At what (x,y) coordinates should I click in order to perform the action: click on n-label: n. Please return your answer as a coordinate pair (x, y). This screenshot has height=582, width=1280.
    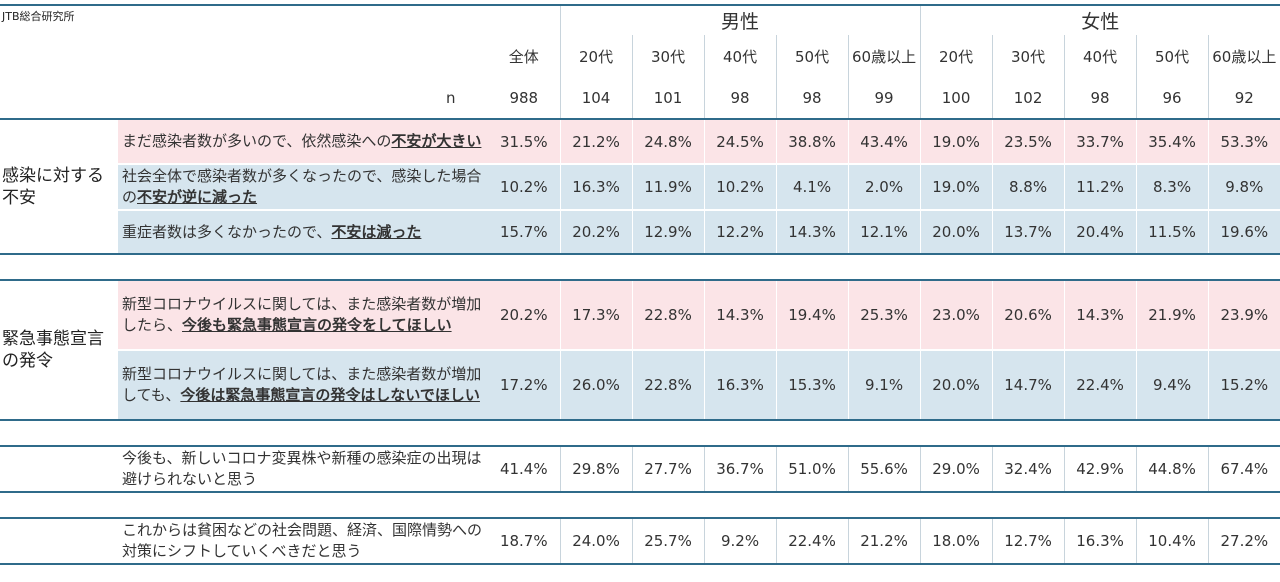
    Looking at the image, I should click on (451, 97).